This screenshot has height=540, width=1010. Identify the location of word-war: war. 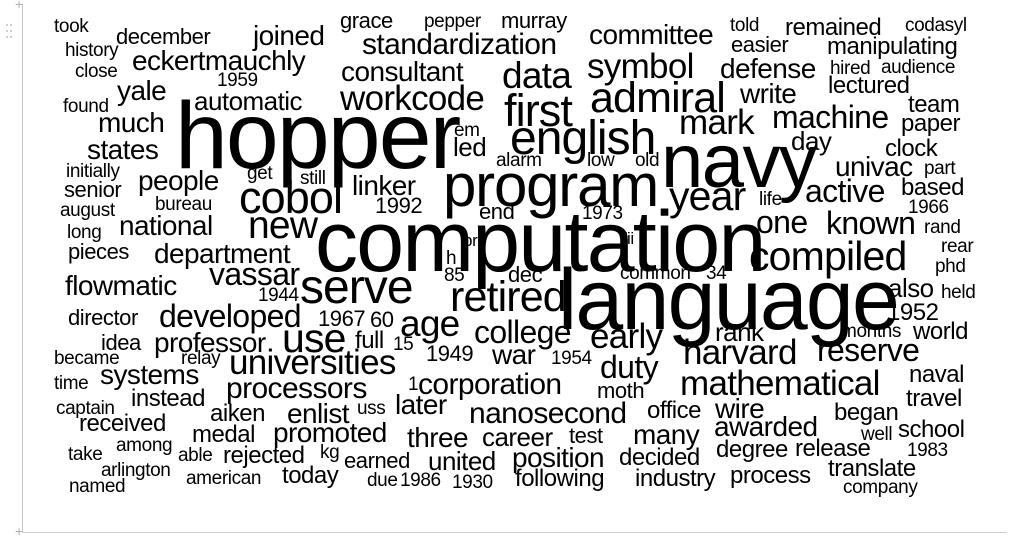
(514, 354).